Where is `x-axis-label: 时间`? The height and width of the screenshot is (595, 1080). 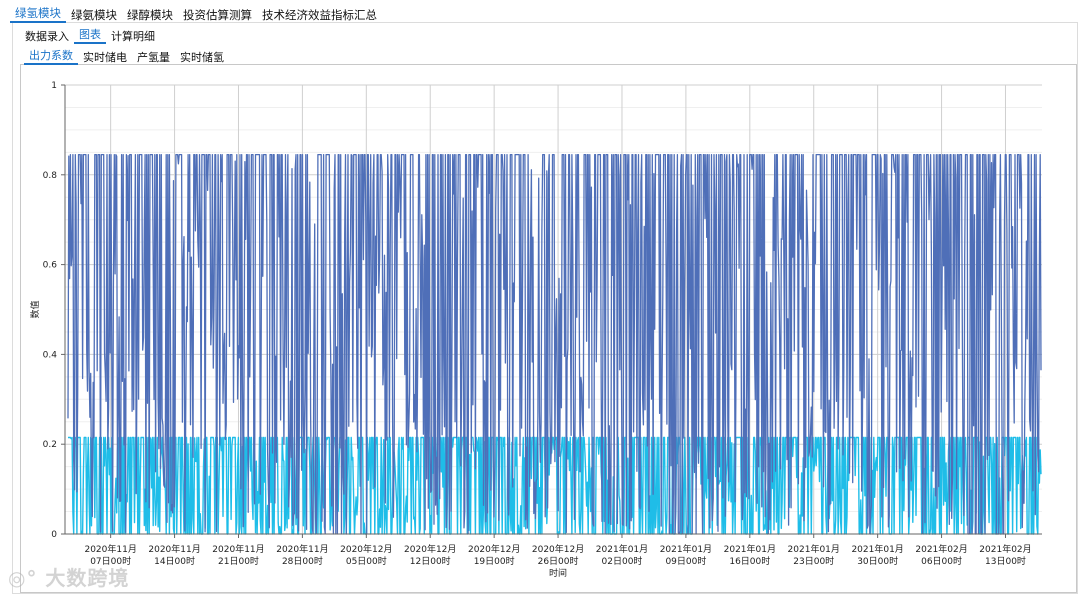 x-axis-label: 时间 is located at coordinates (558, 573).